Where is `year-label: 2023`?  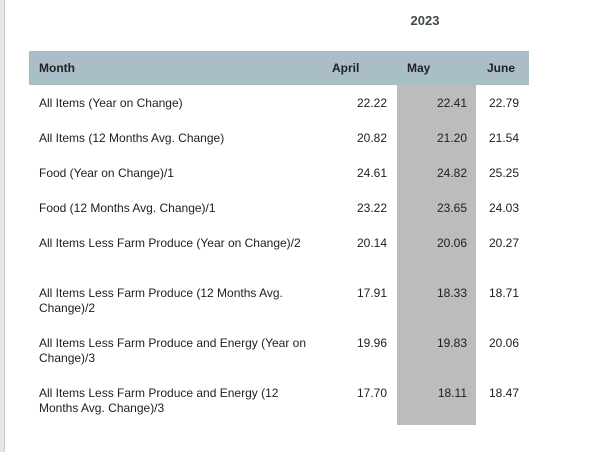
year-label: 2023 is located at coordinates (425, 20).